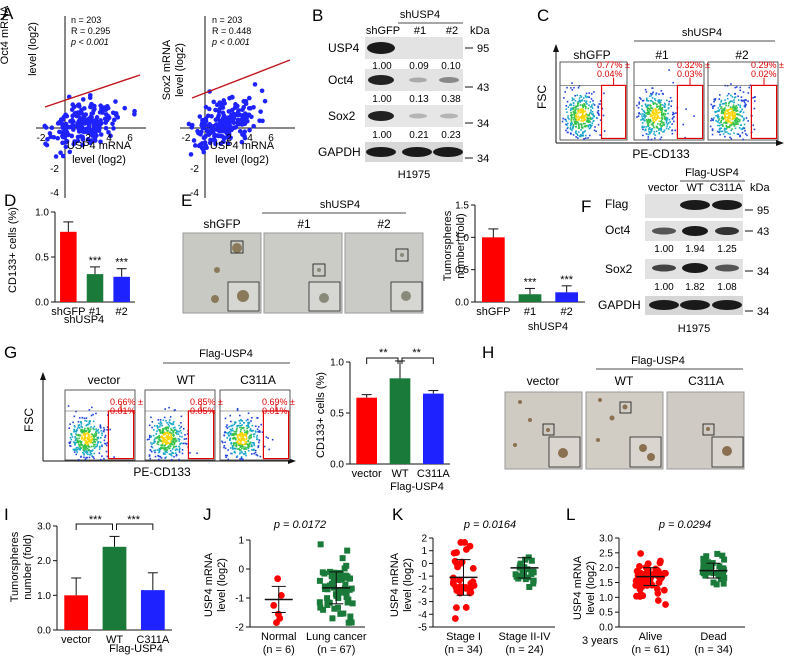 The height and width of the screenshot is (661, 789). Describe the element at coordinates (742, 55) in the screenshot. I see `group-name: #2` at that location.